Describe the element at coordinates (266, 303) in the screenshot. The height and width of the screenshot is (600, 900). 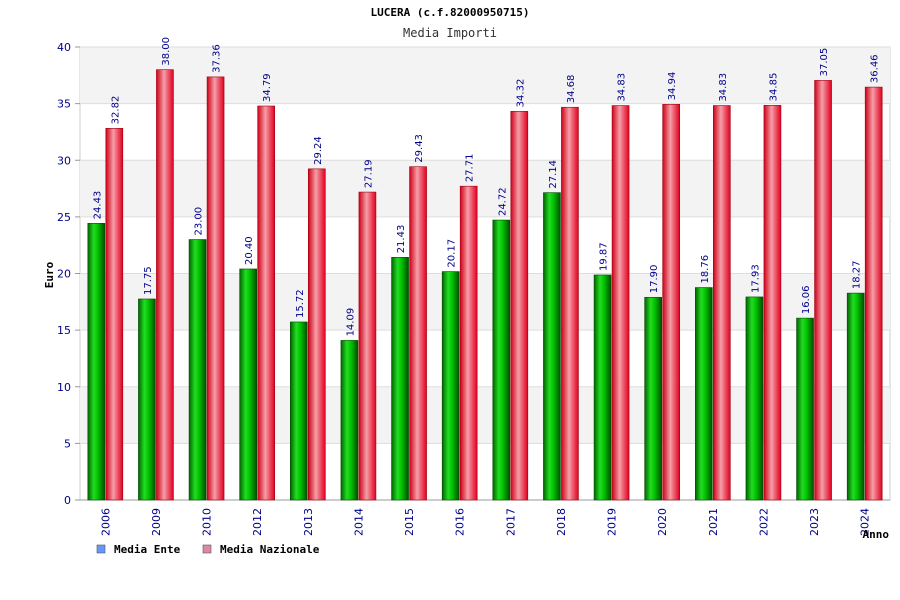
I see `bar-media-nazionale-2012` at that location.